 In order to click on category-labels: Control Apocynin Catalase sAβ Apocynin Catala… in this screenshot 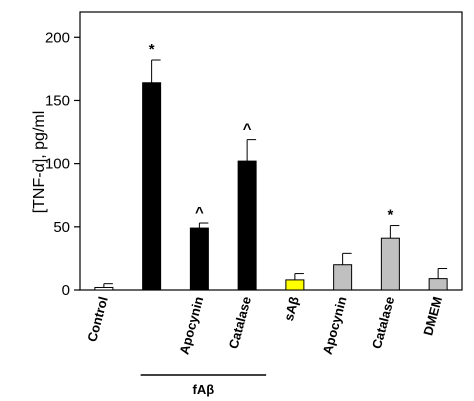, I will do `click(264, 325)`.